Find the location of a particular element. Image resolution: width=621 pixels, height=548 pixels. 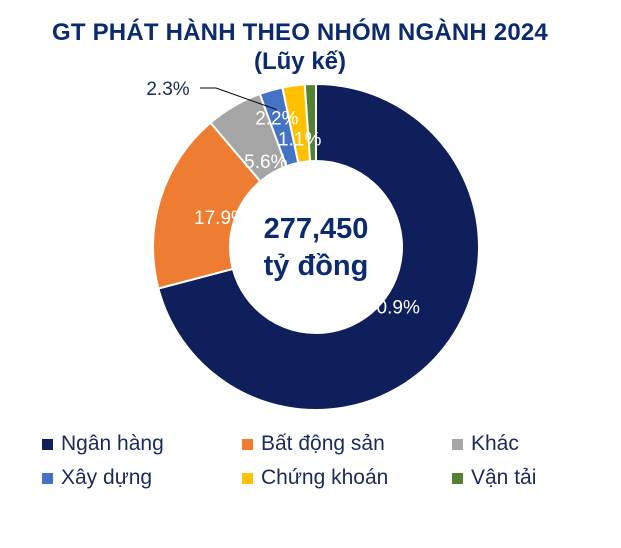

chart-subtitle: (Lũy kế) is located at coordinates (299, 61).